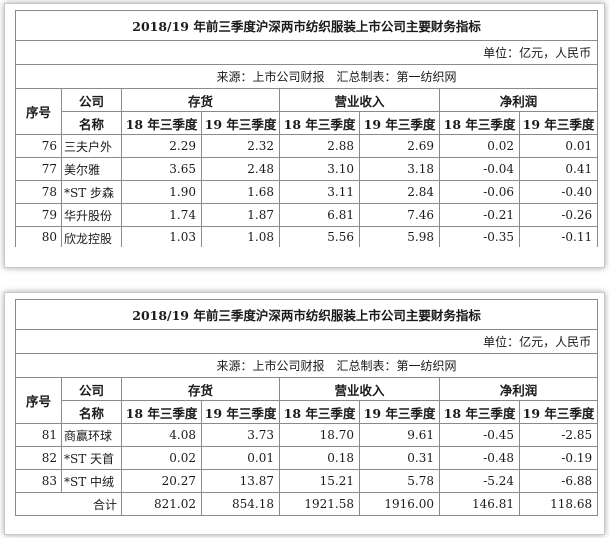  Describe the element at coordinates (240, 169) in the screenshot. I see `row-inv19: 2.48` at that location.